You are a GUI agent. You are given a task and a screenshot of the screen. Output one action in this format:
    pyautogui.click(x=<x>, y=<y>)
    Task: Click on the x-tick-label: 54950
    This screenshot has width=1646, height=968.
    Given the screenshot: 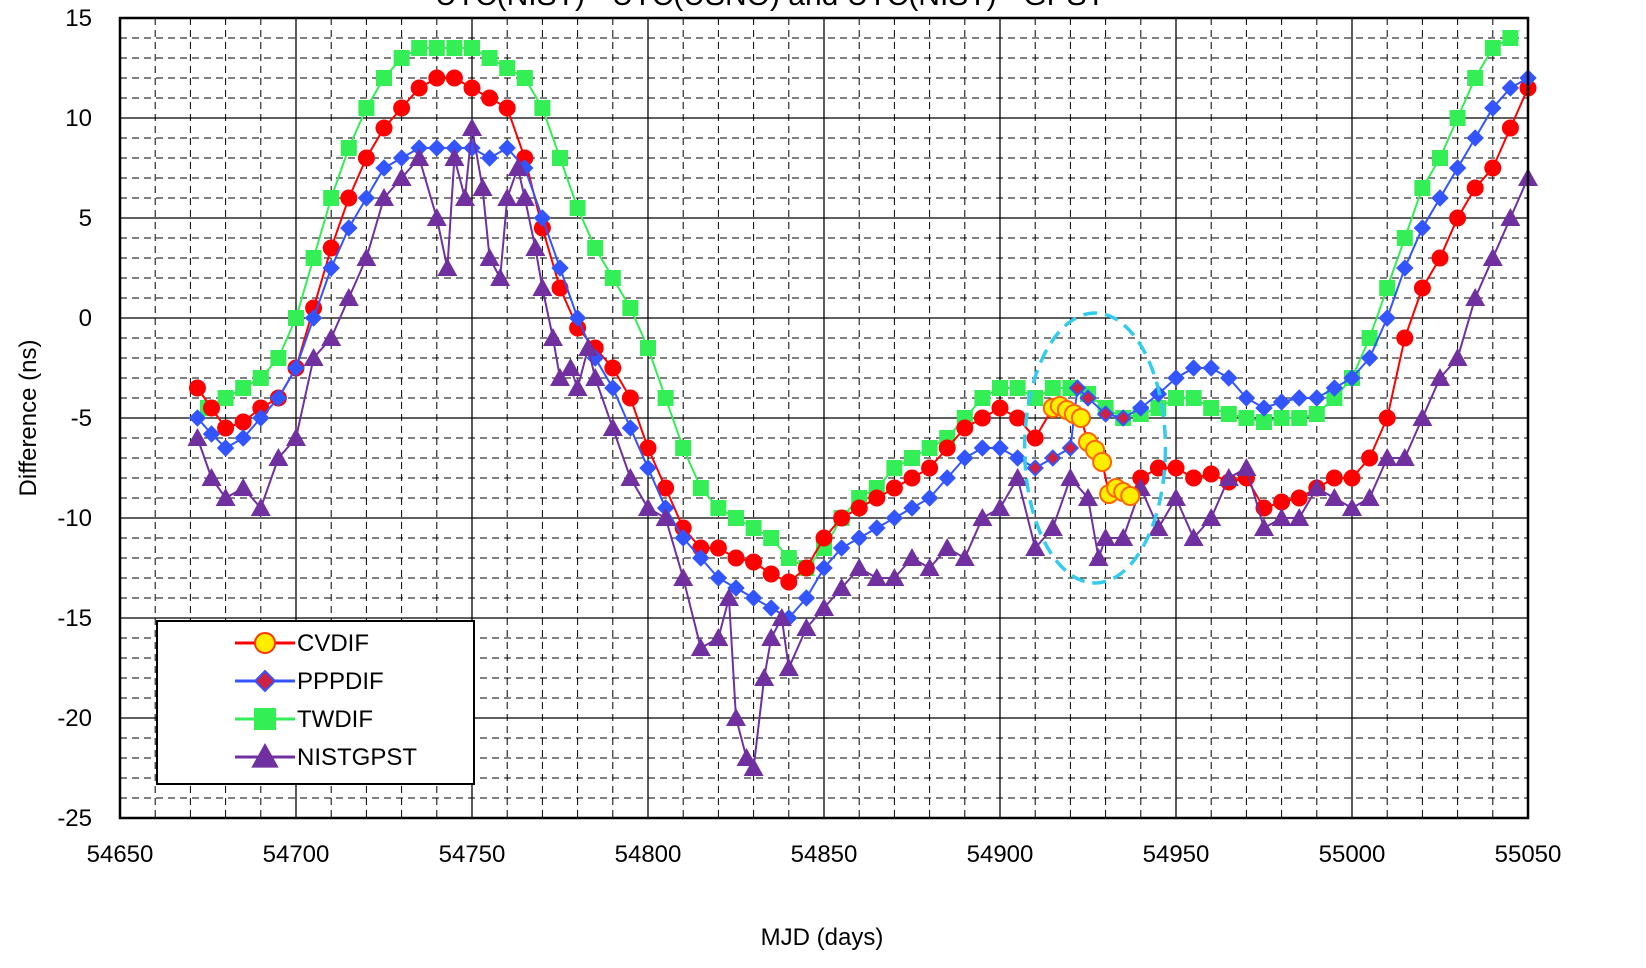 What is the action you would take?
    pyautogui.click(x=1176, y=854)
    